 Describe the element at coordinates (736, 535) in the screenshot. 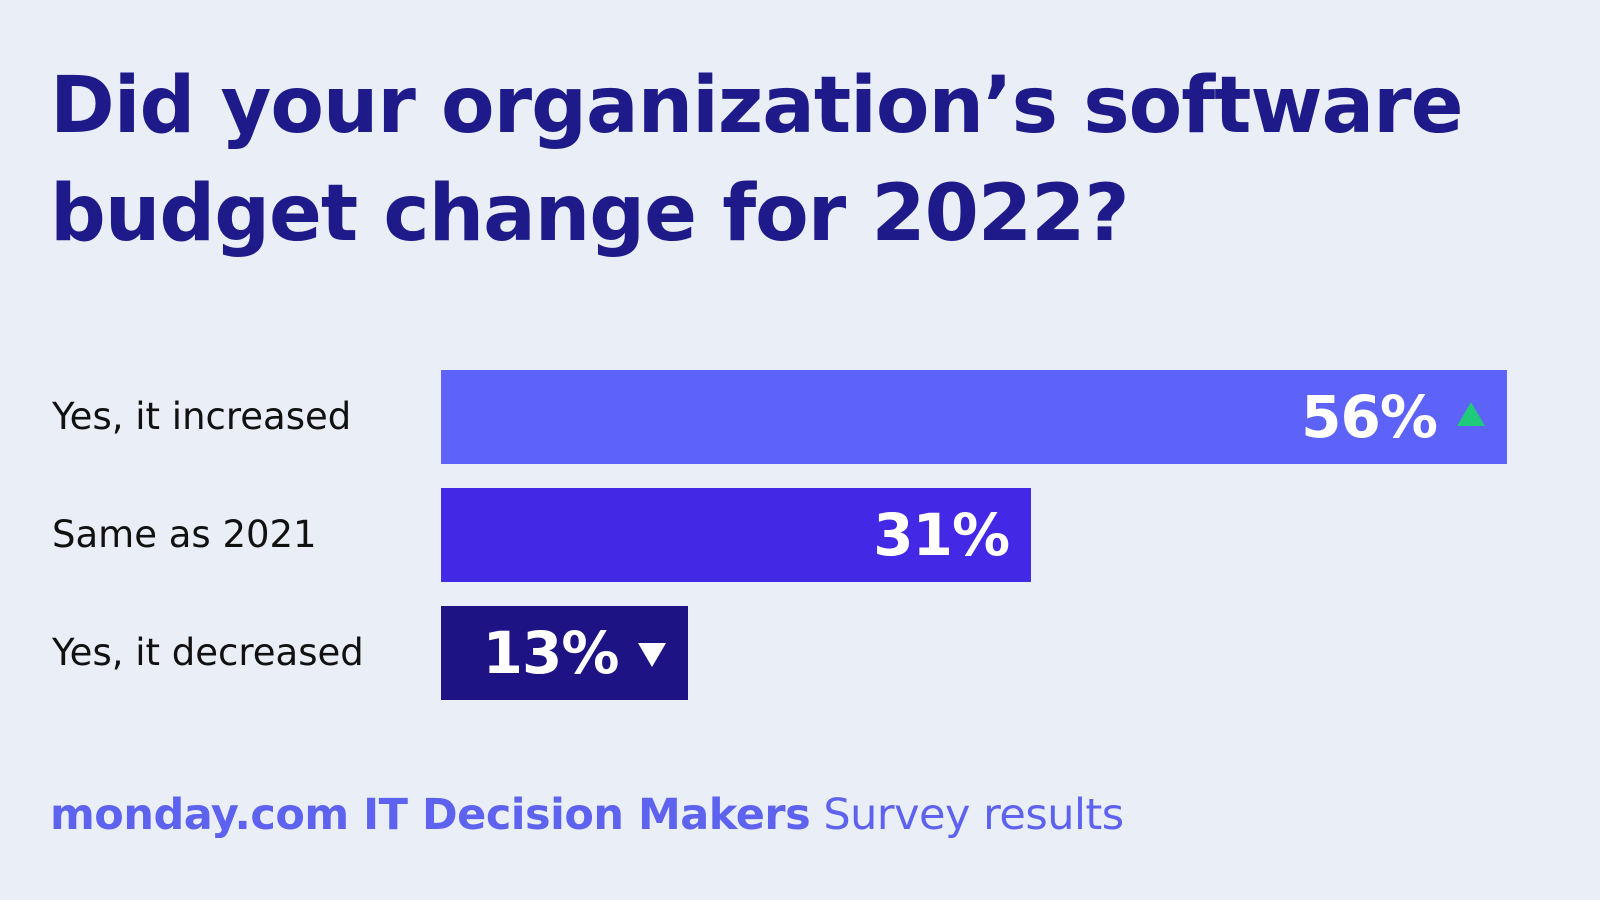

I see `bar-same: 31%` at that location.